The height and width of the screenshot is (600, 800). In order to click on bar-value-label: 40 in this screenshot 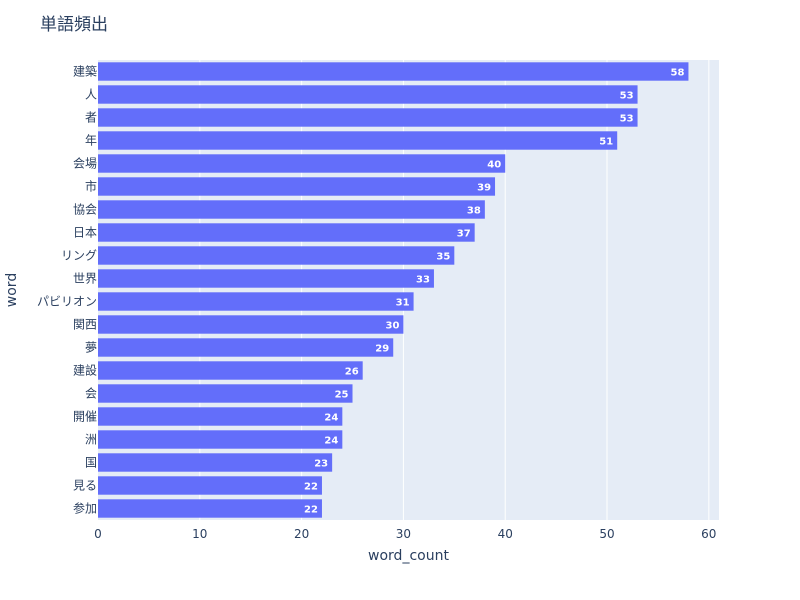, I will do `click(494, 165)`.